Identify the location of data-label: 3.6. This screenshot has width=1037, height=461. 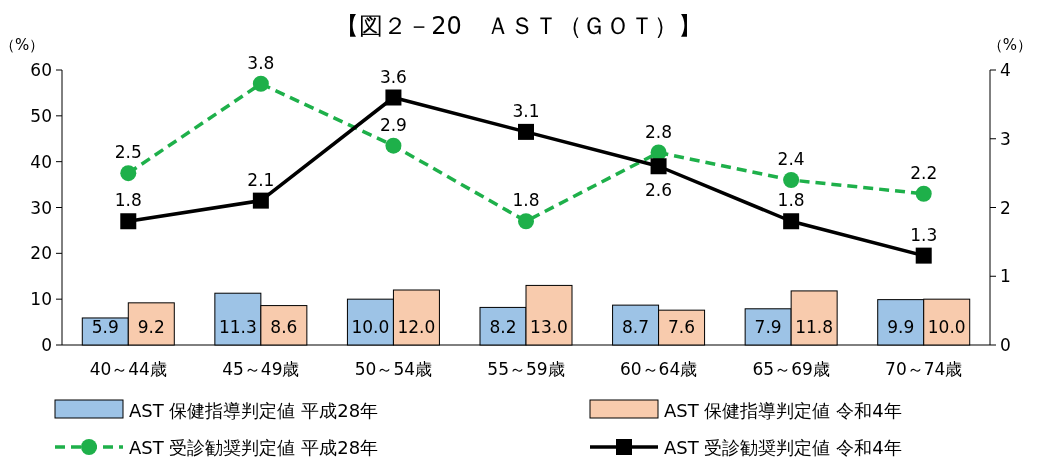
(393, 76).